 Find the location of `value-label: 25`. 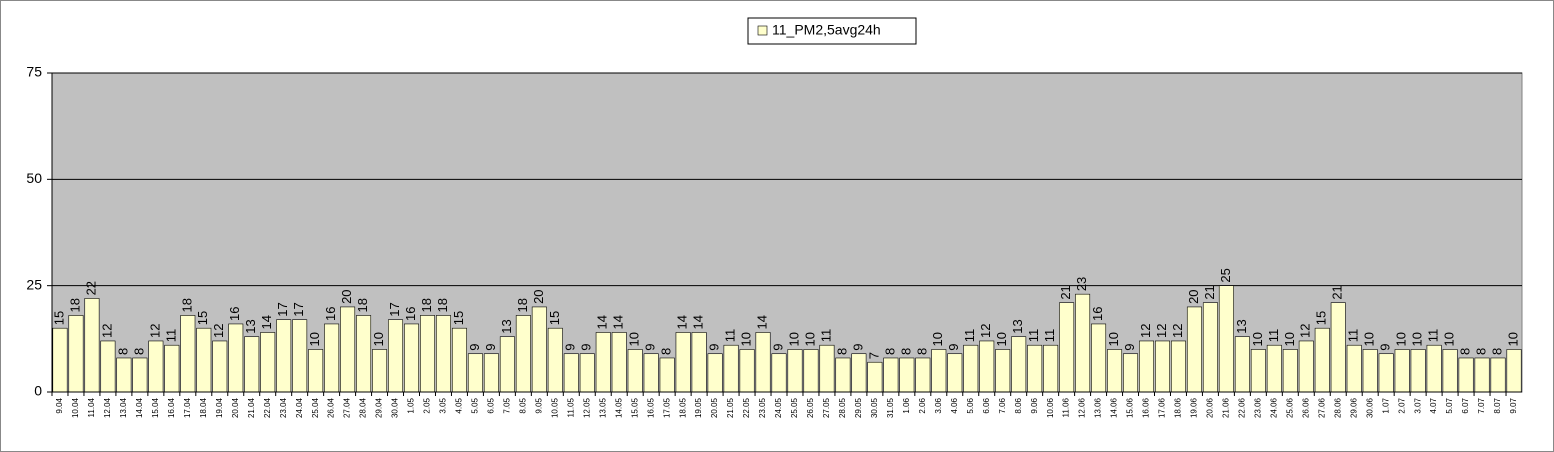

value-label: 25 is located at coordinates (1225, 275).